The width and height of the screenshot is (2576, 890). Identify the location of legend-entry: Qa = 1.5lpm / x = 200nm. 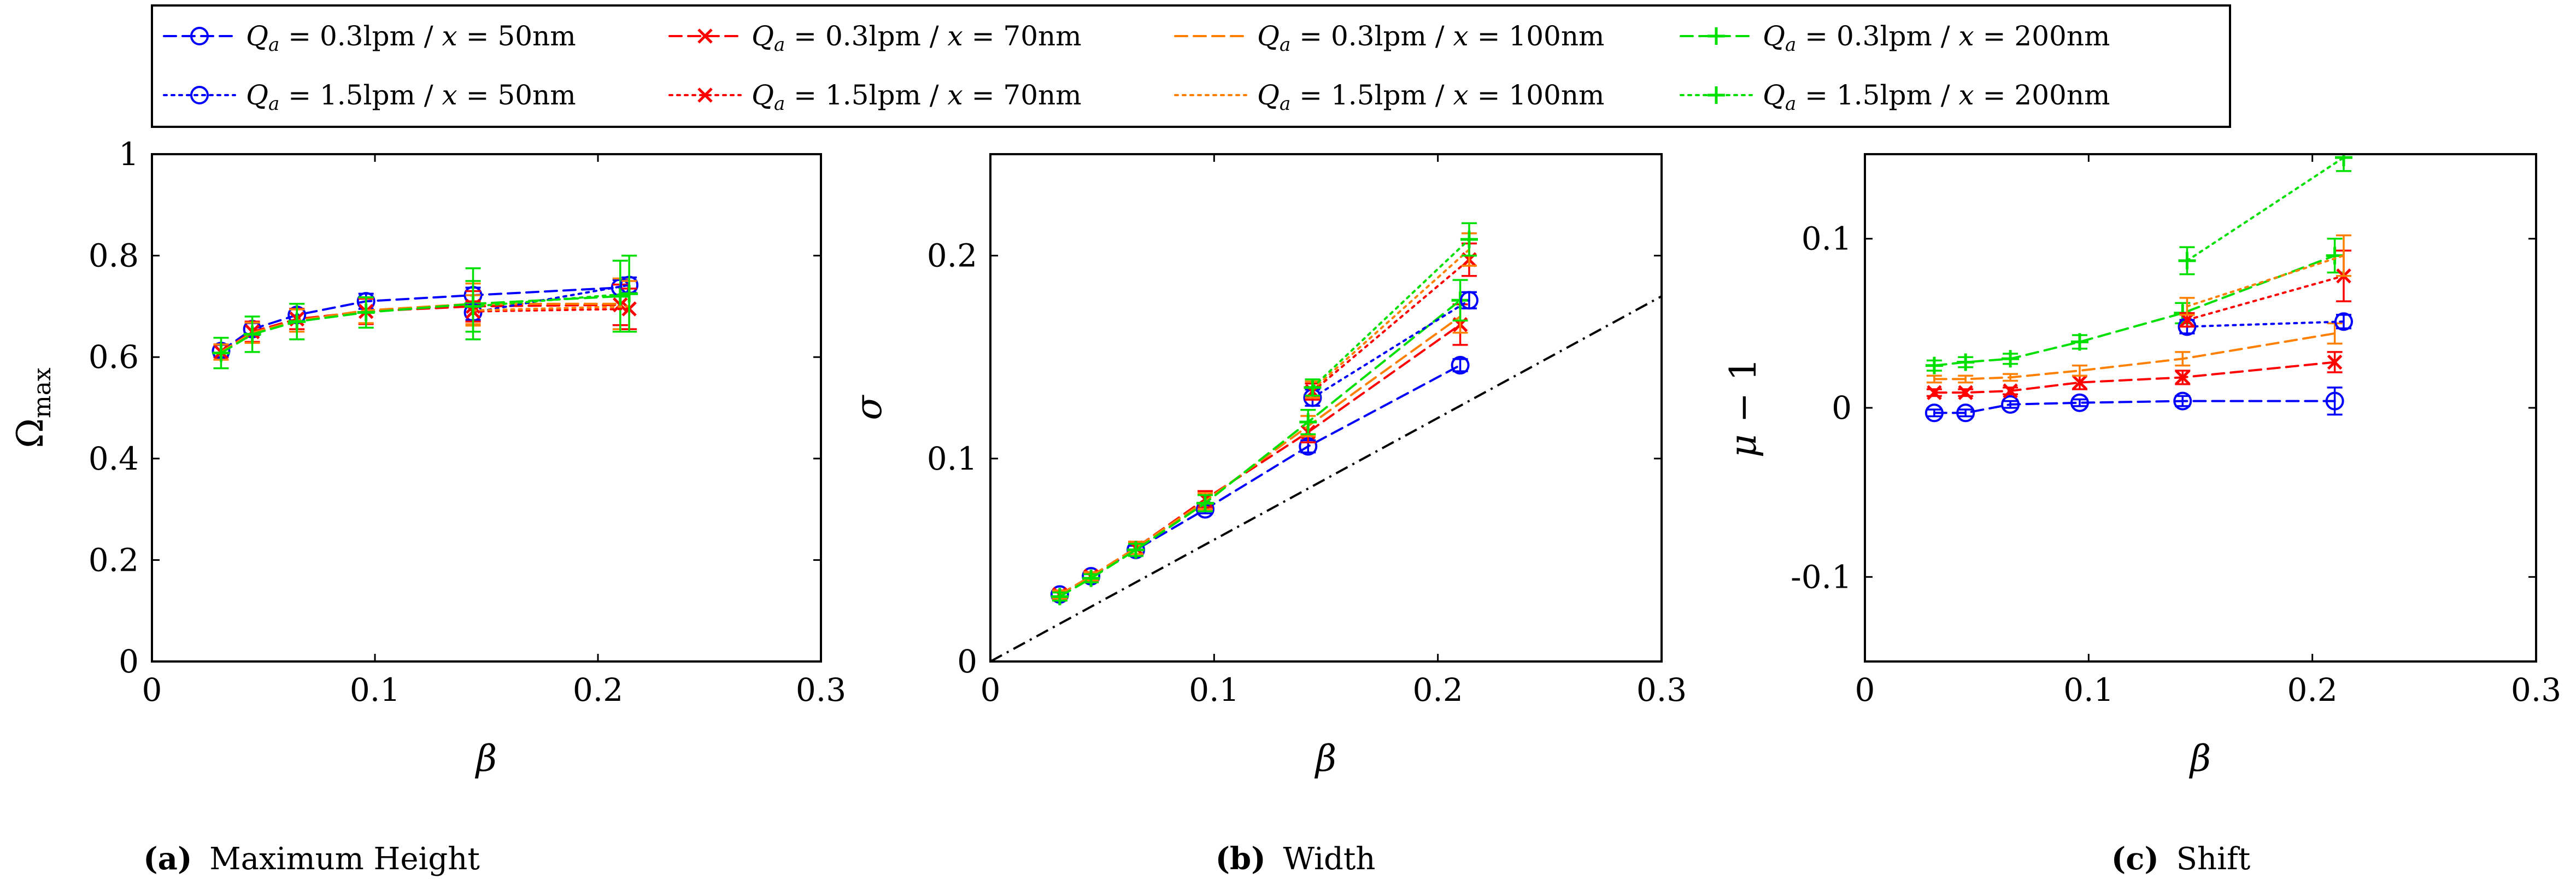
(1895, 97).